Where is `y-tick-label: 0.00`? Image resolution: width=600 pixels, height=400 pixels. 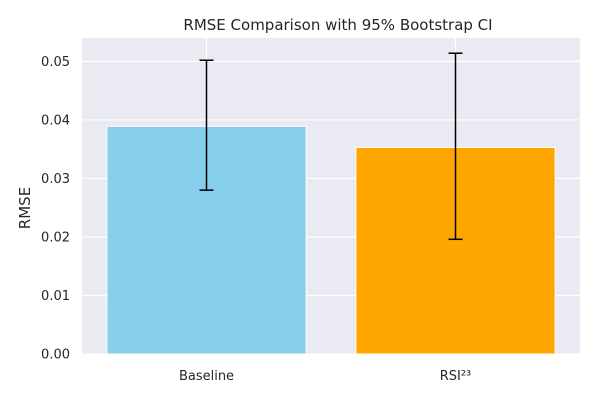
y-tick-label: 0.00 is located at coordinates (55, 355).